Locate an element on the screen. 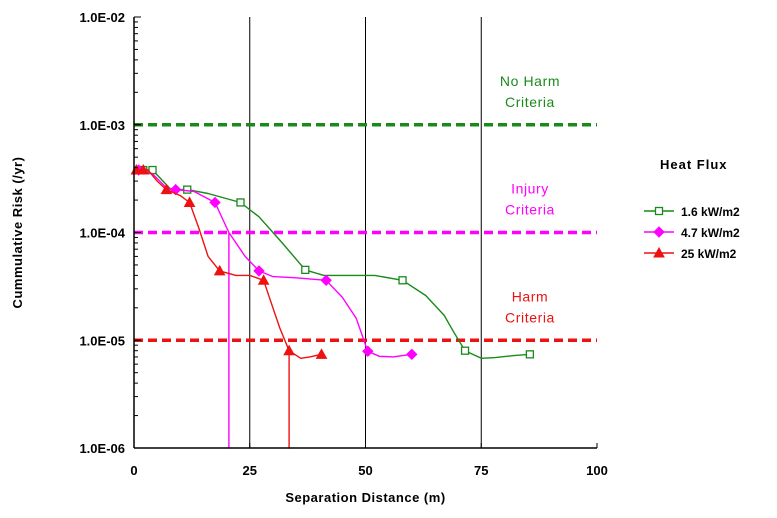  legend-item: 25 kW/m2 is located at coordinates (690, 253).